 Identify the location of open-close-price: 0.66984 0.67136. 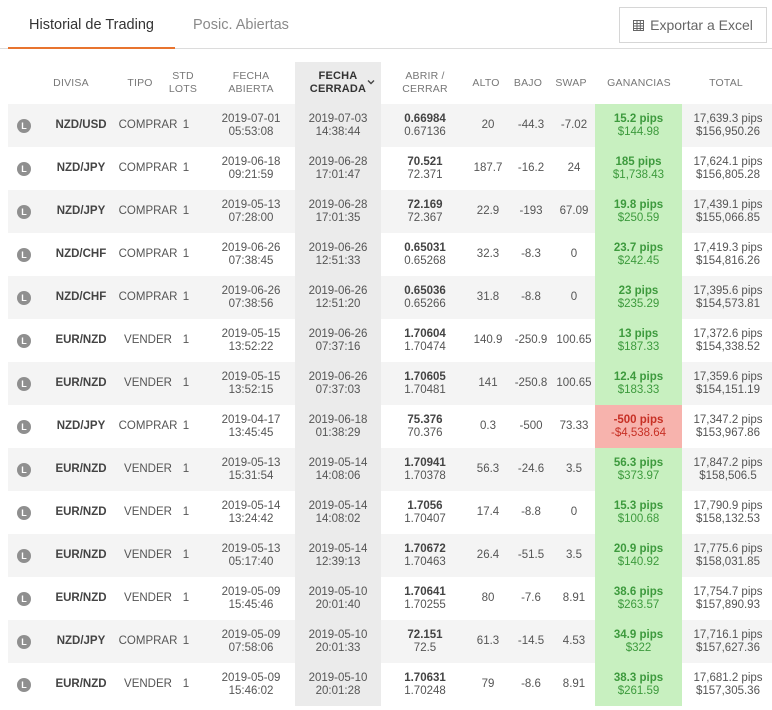
(425, 125).